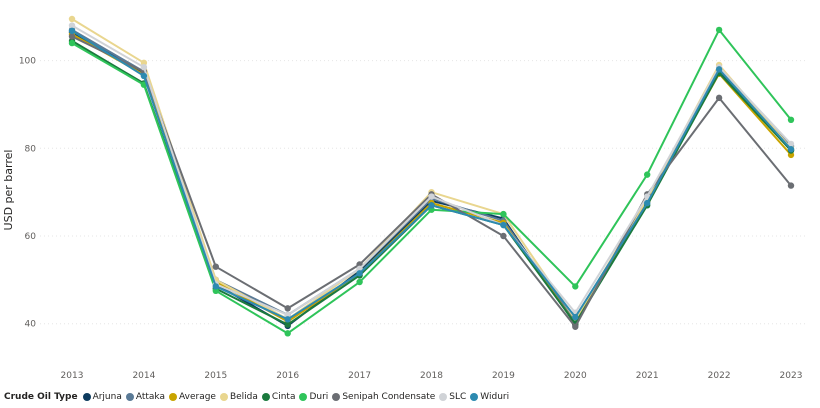 The image size is (820, 408). I want to click on legend-label: Cinta, so click(283, 397).